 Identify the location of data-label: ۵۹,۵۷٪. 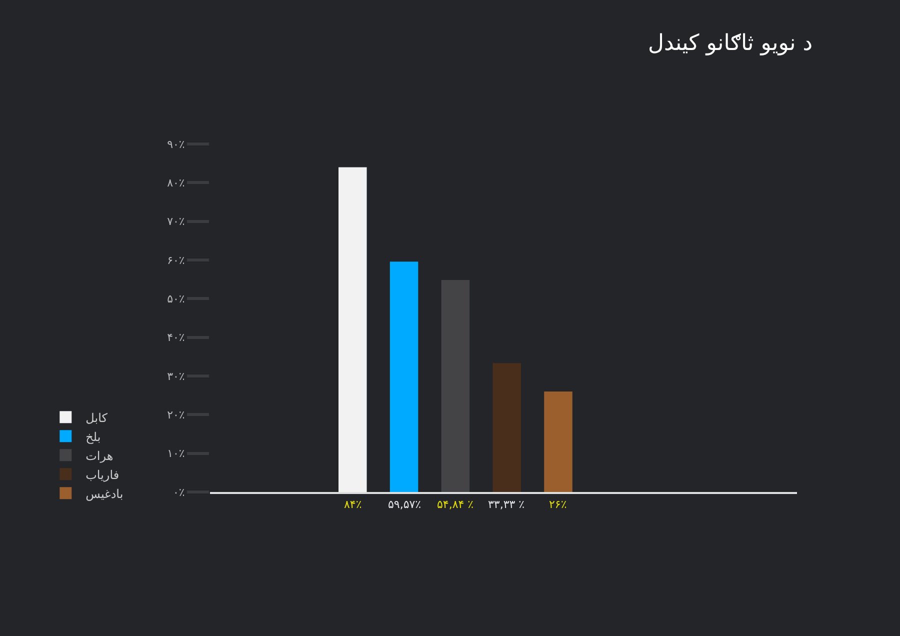
(405, 504).